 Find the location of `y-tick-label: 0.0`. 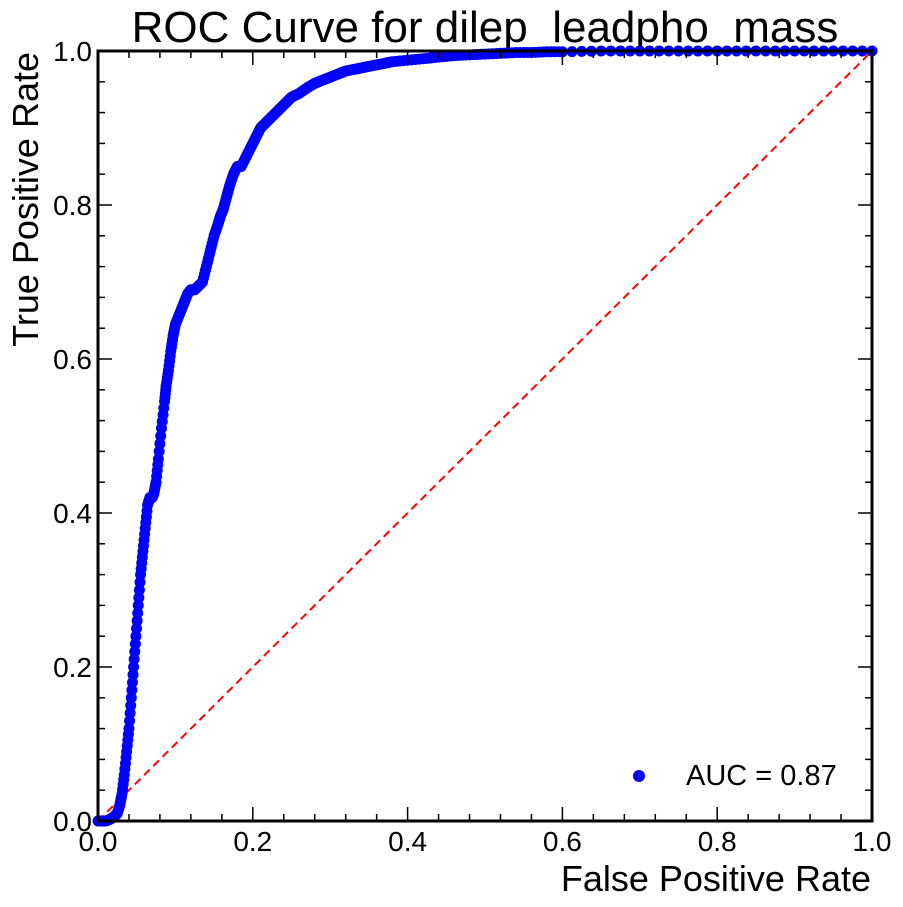

y-tick-label: 0.0 is located at coordinates (72, 821).